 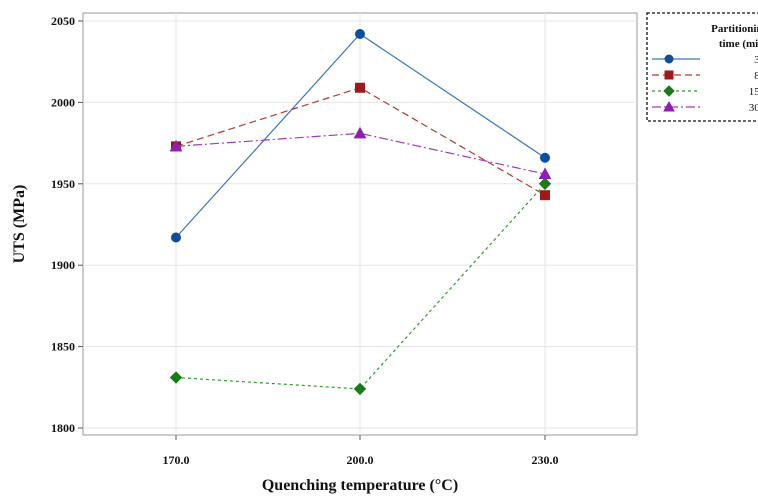 What do you see at coordinates (360, 485) in the screenshot?
I see `x-axis-title: Quenching temperature (°C)` at bounding box center [360, 485].